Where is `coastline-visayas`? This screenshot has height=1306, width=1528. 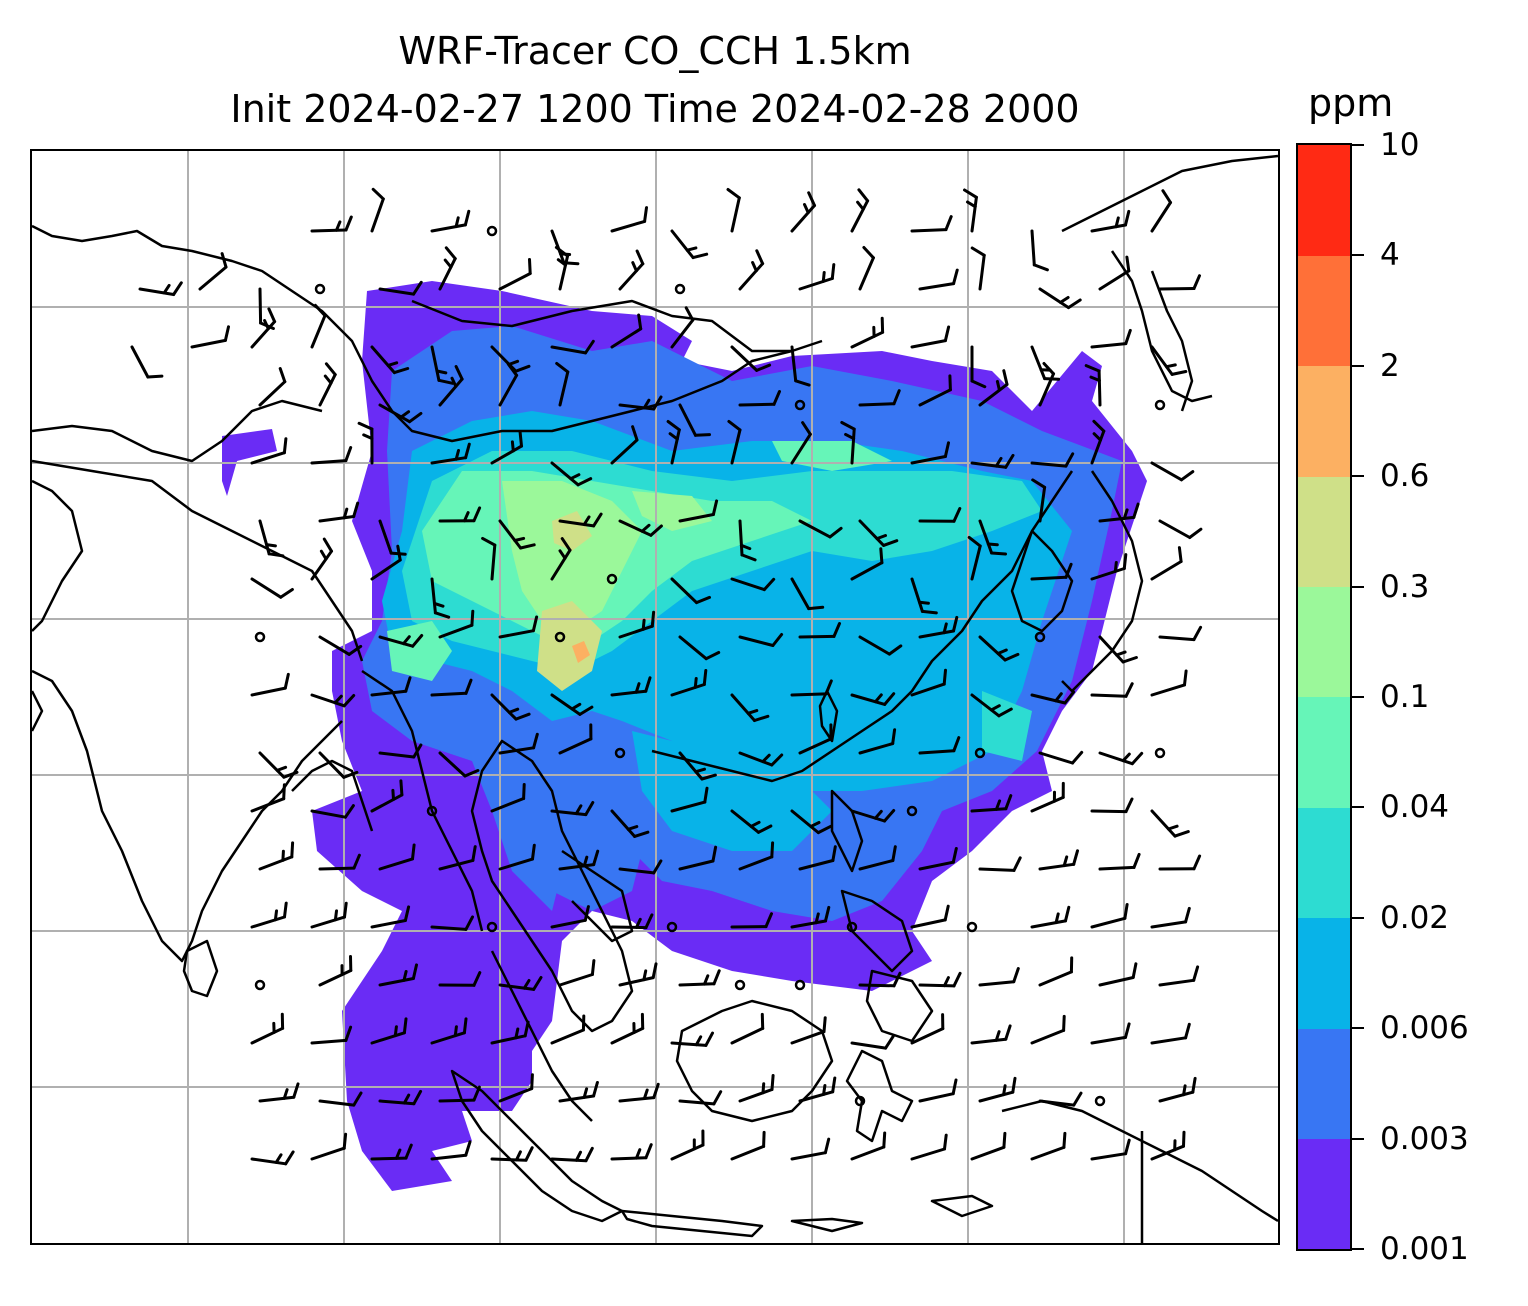
coastline-visayas is located at coordinates (877, 931).